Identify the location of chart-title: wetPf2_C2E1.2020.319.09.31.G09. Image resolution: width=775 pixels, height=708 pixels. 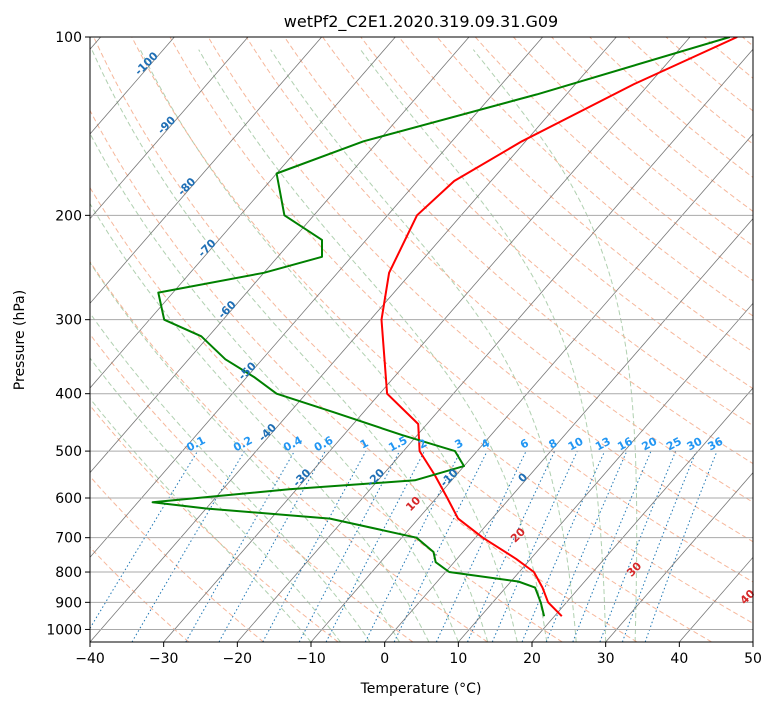
(421, 22).